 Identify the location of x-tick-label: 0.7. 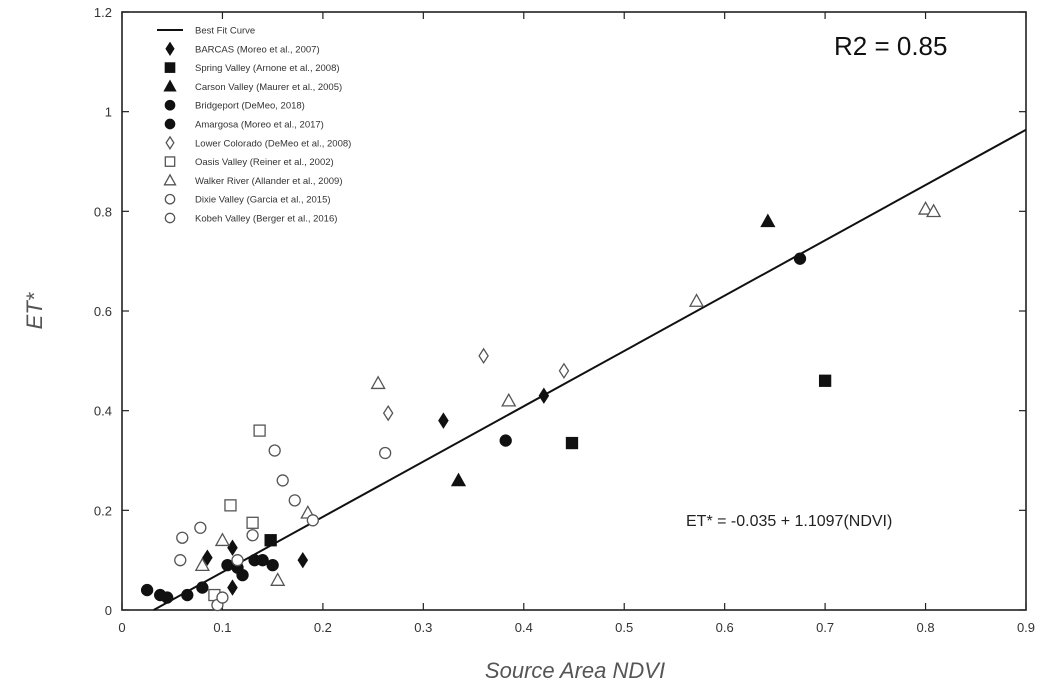
(825, 627).